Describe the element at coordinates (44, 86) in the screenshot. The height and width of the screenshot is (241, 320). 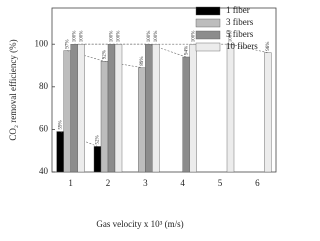
I see `y-tick-label: 80` at that location.